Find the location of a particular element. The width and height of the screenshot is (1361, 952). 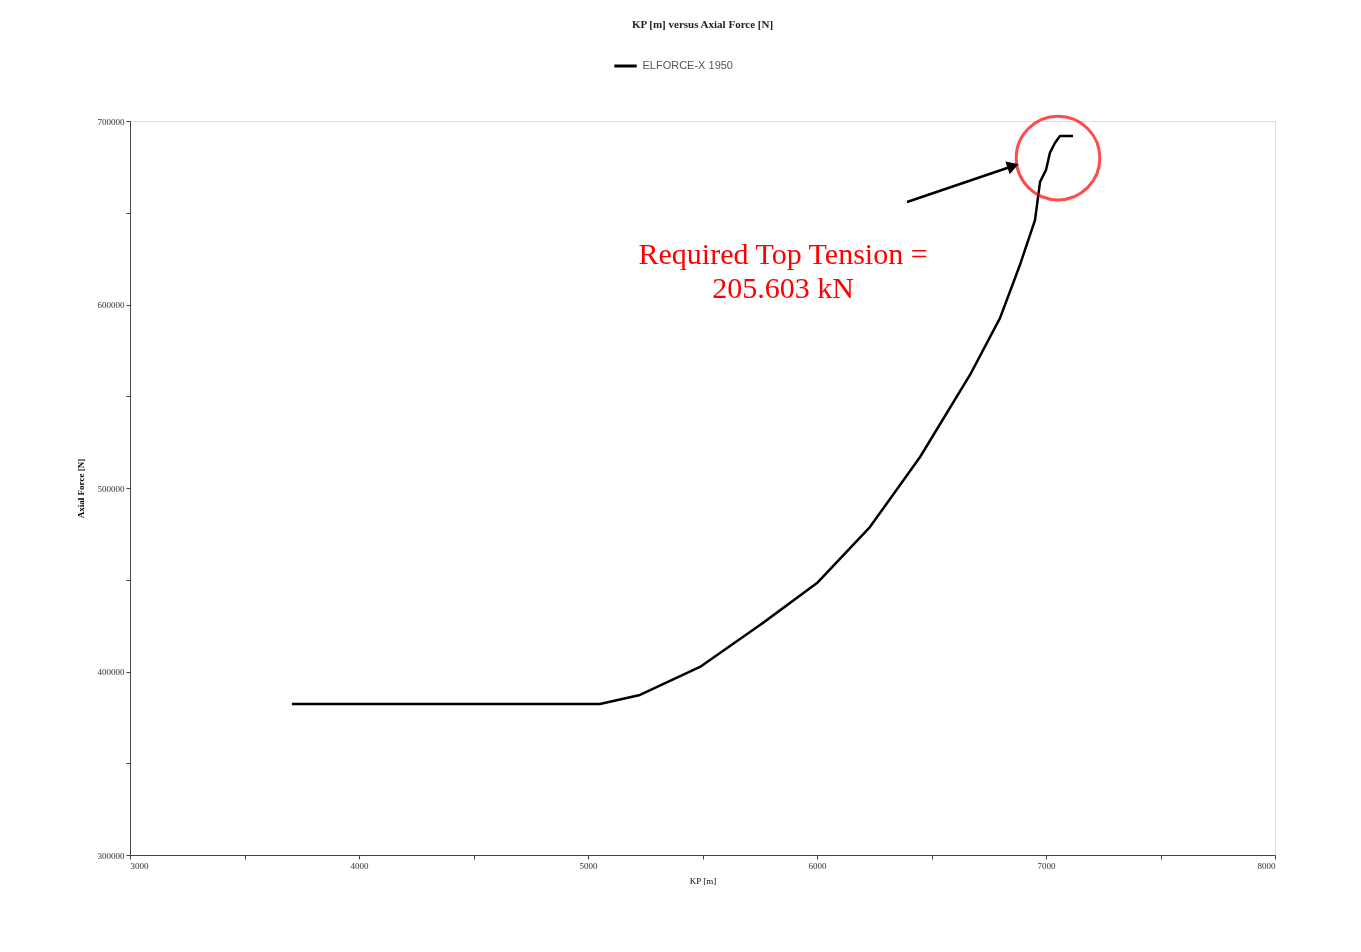

y-tick-label: 500000 is located at coordinates (111, 488).